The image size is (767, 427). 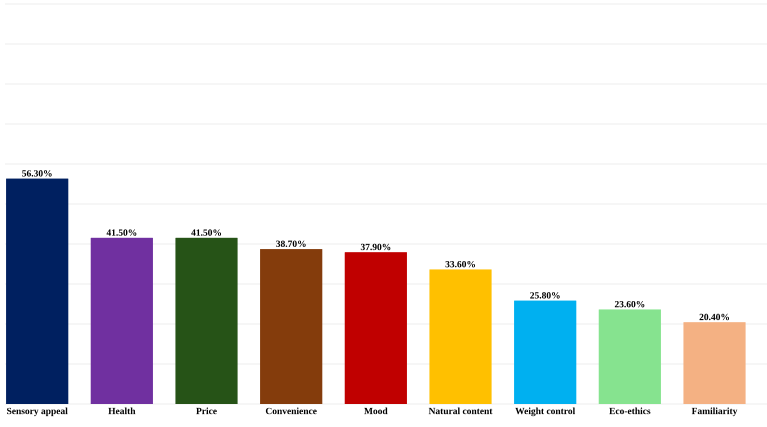 I want to click on data-label: 56.30%, so click(x=37, y=173).